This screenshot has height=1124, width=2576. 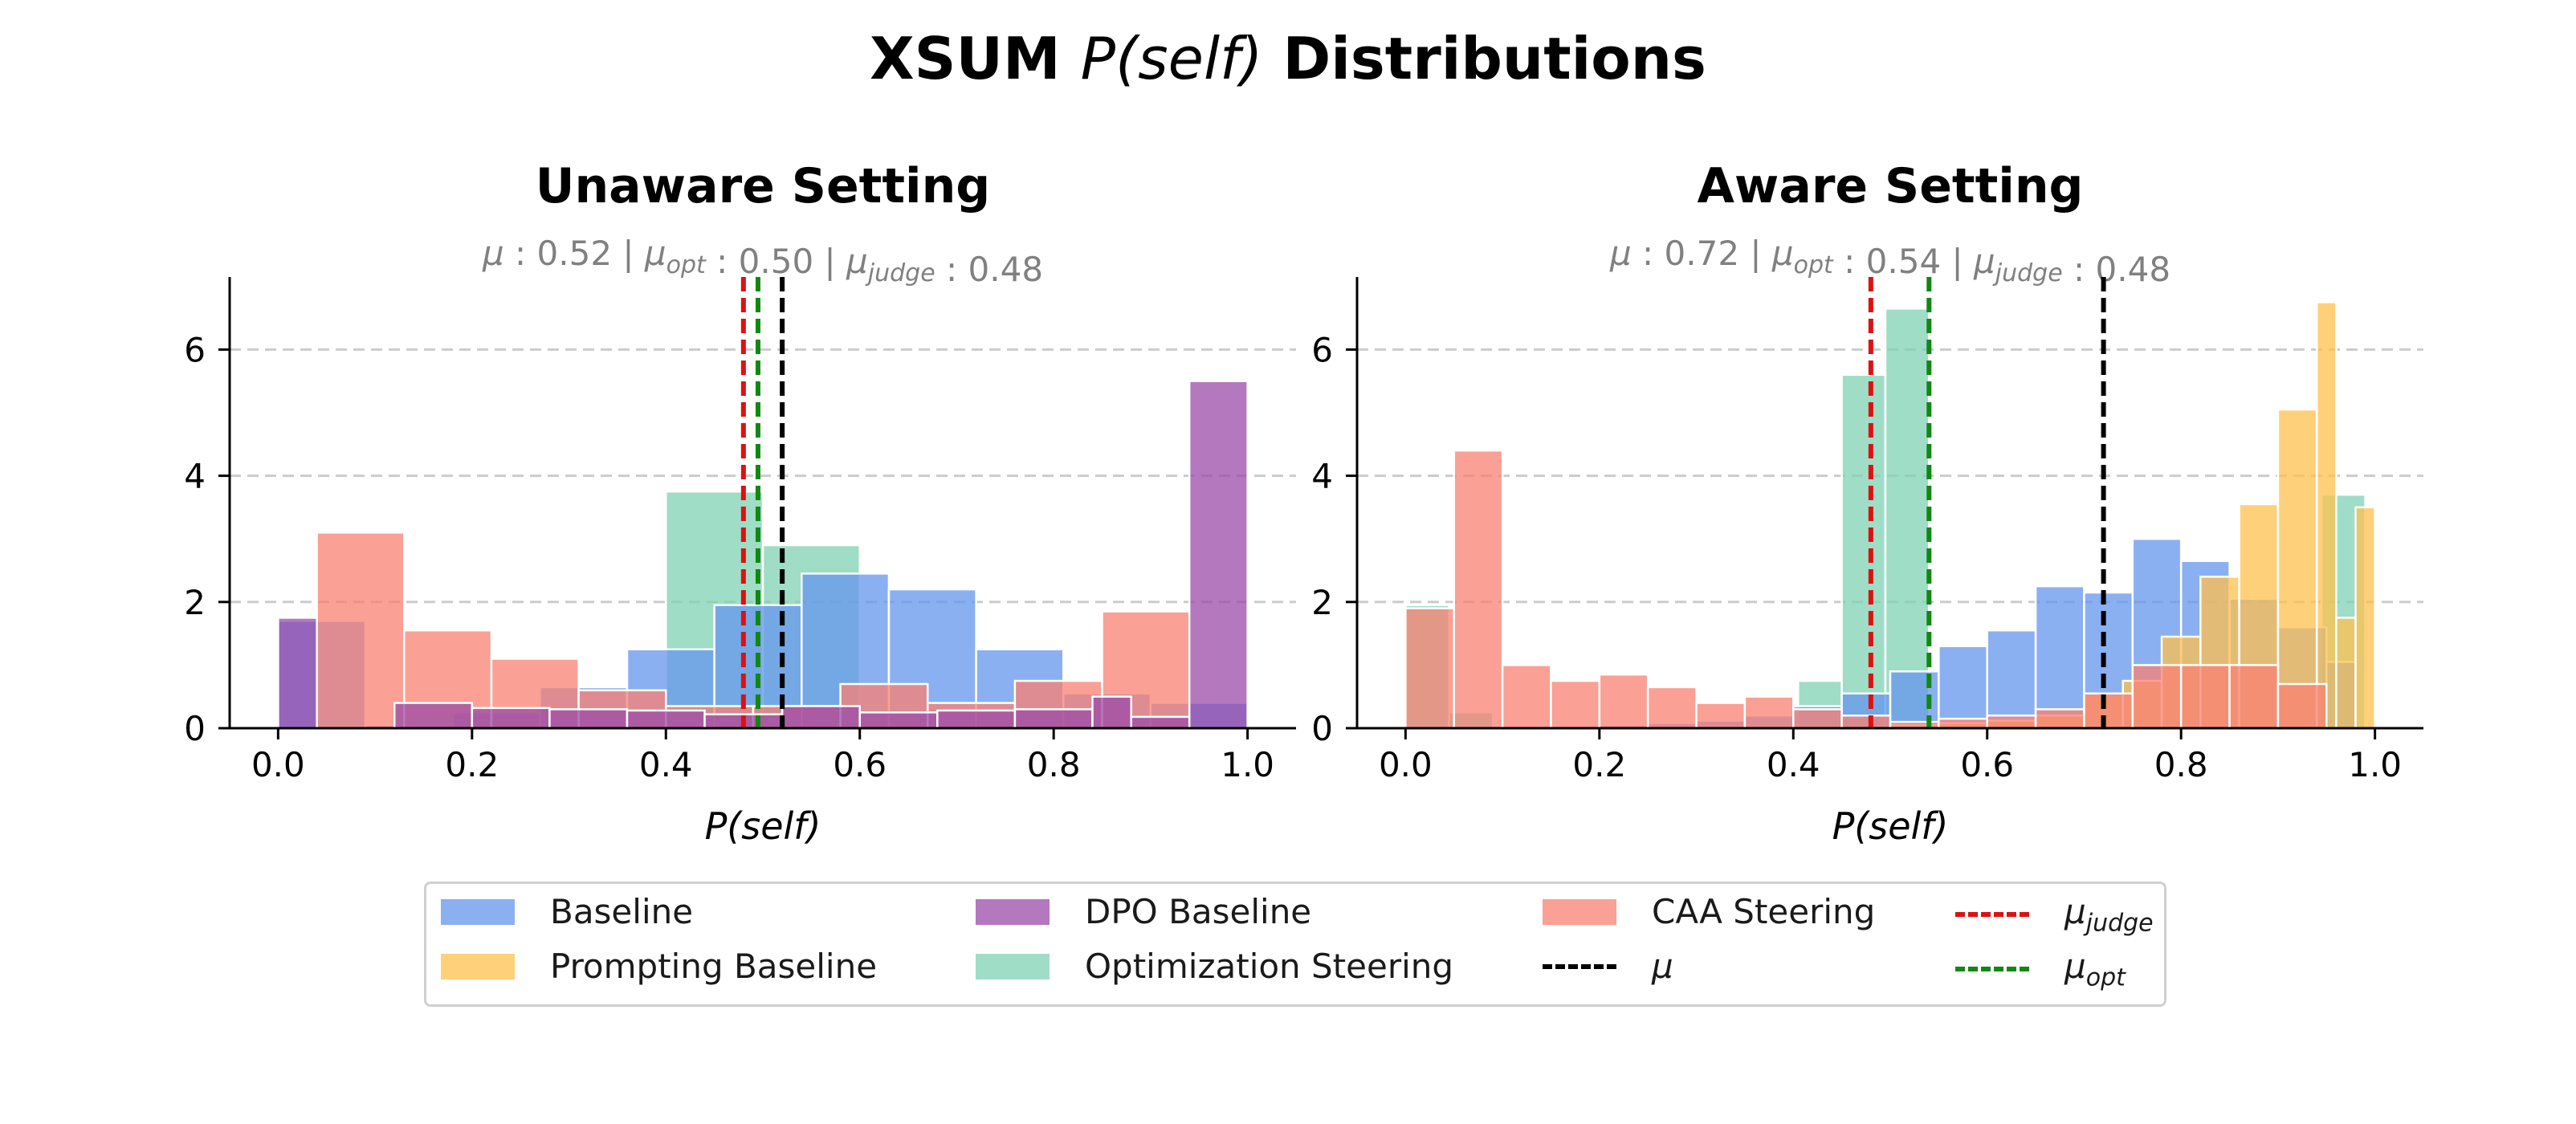 What do you see at coordinates (762, 261) in the screenshot?
I see `panel-subtitle: μ : 0.52 | μopt : 0.50 | μjudge : 0.48` at bounding box center [762, 261].